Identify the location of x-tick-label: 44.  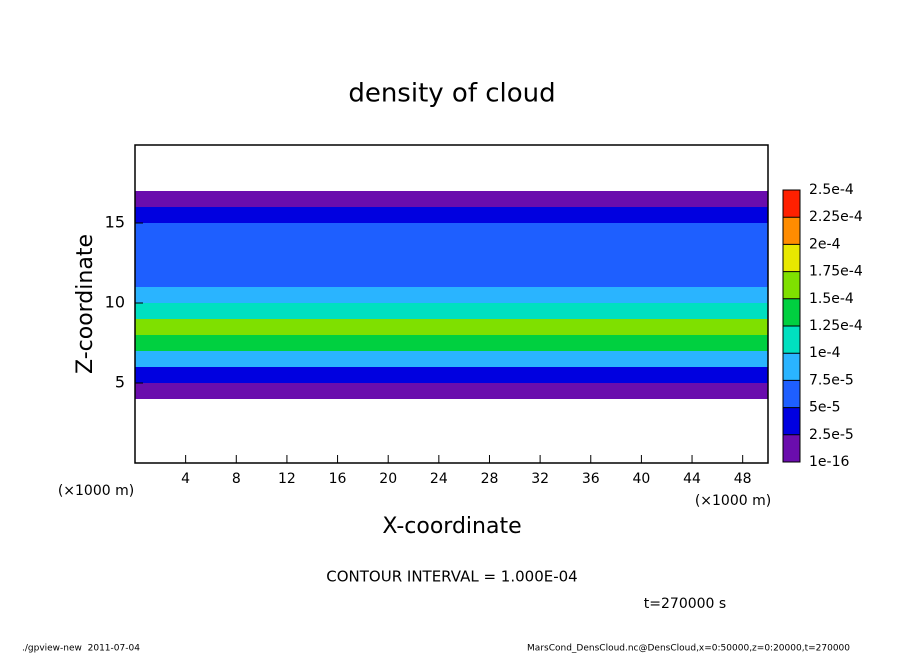
(692, 479).